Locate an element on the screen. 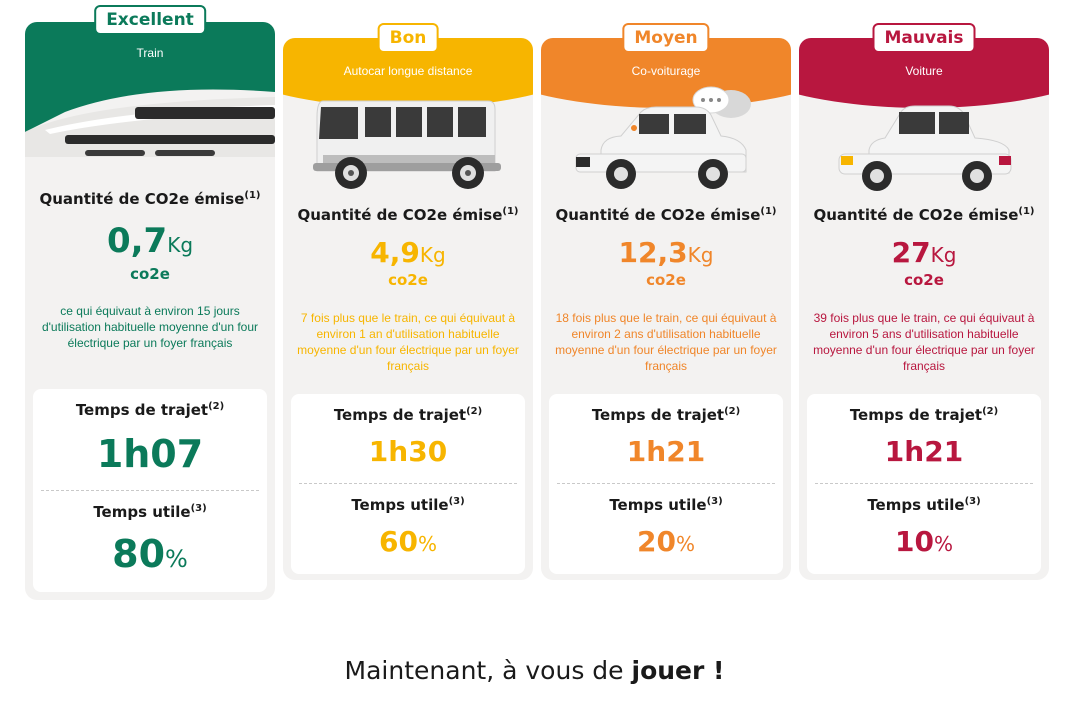  co2-value: 12,3Kg is located at coordinates (666, 252).